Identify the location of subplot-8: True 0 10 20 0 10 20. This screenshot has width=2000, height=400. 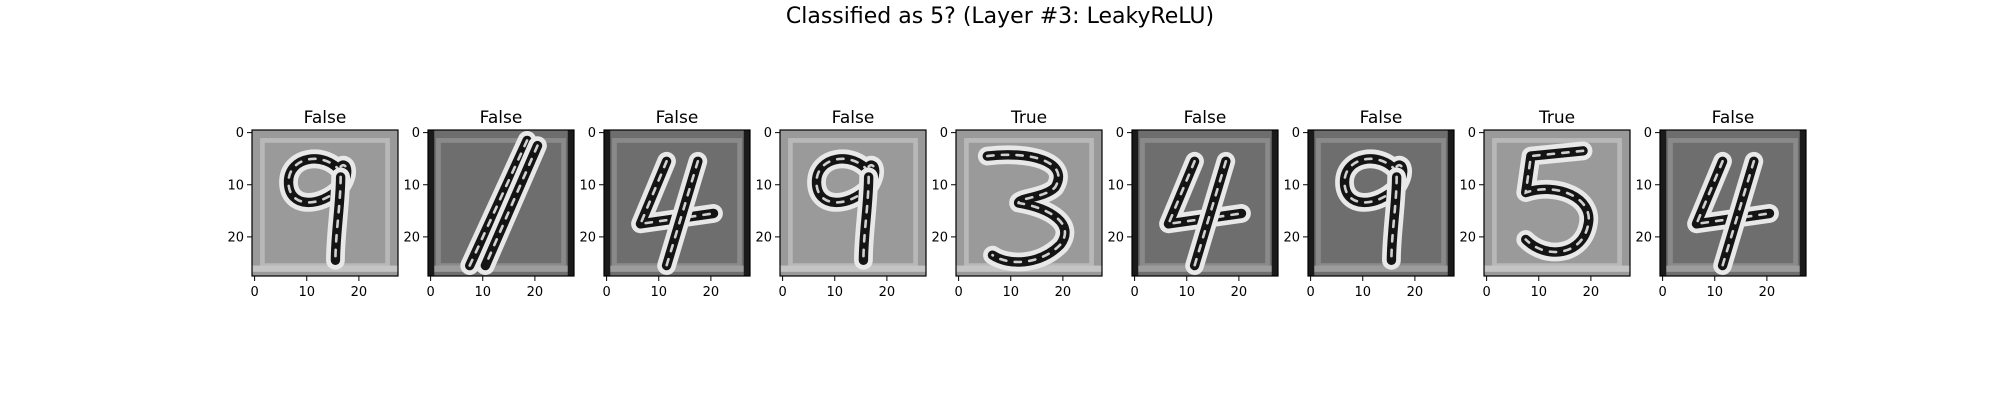
(1545, 204).